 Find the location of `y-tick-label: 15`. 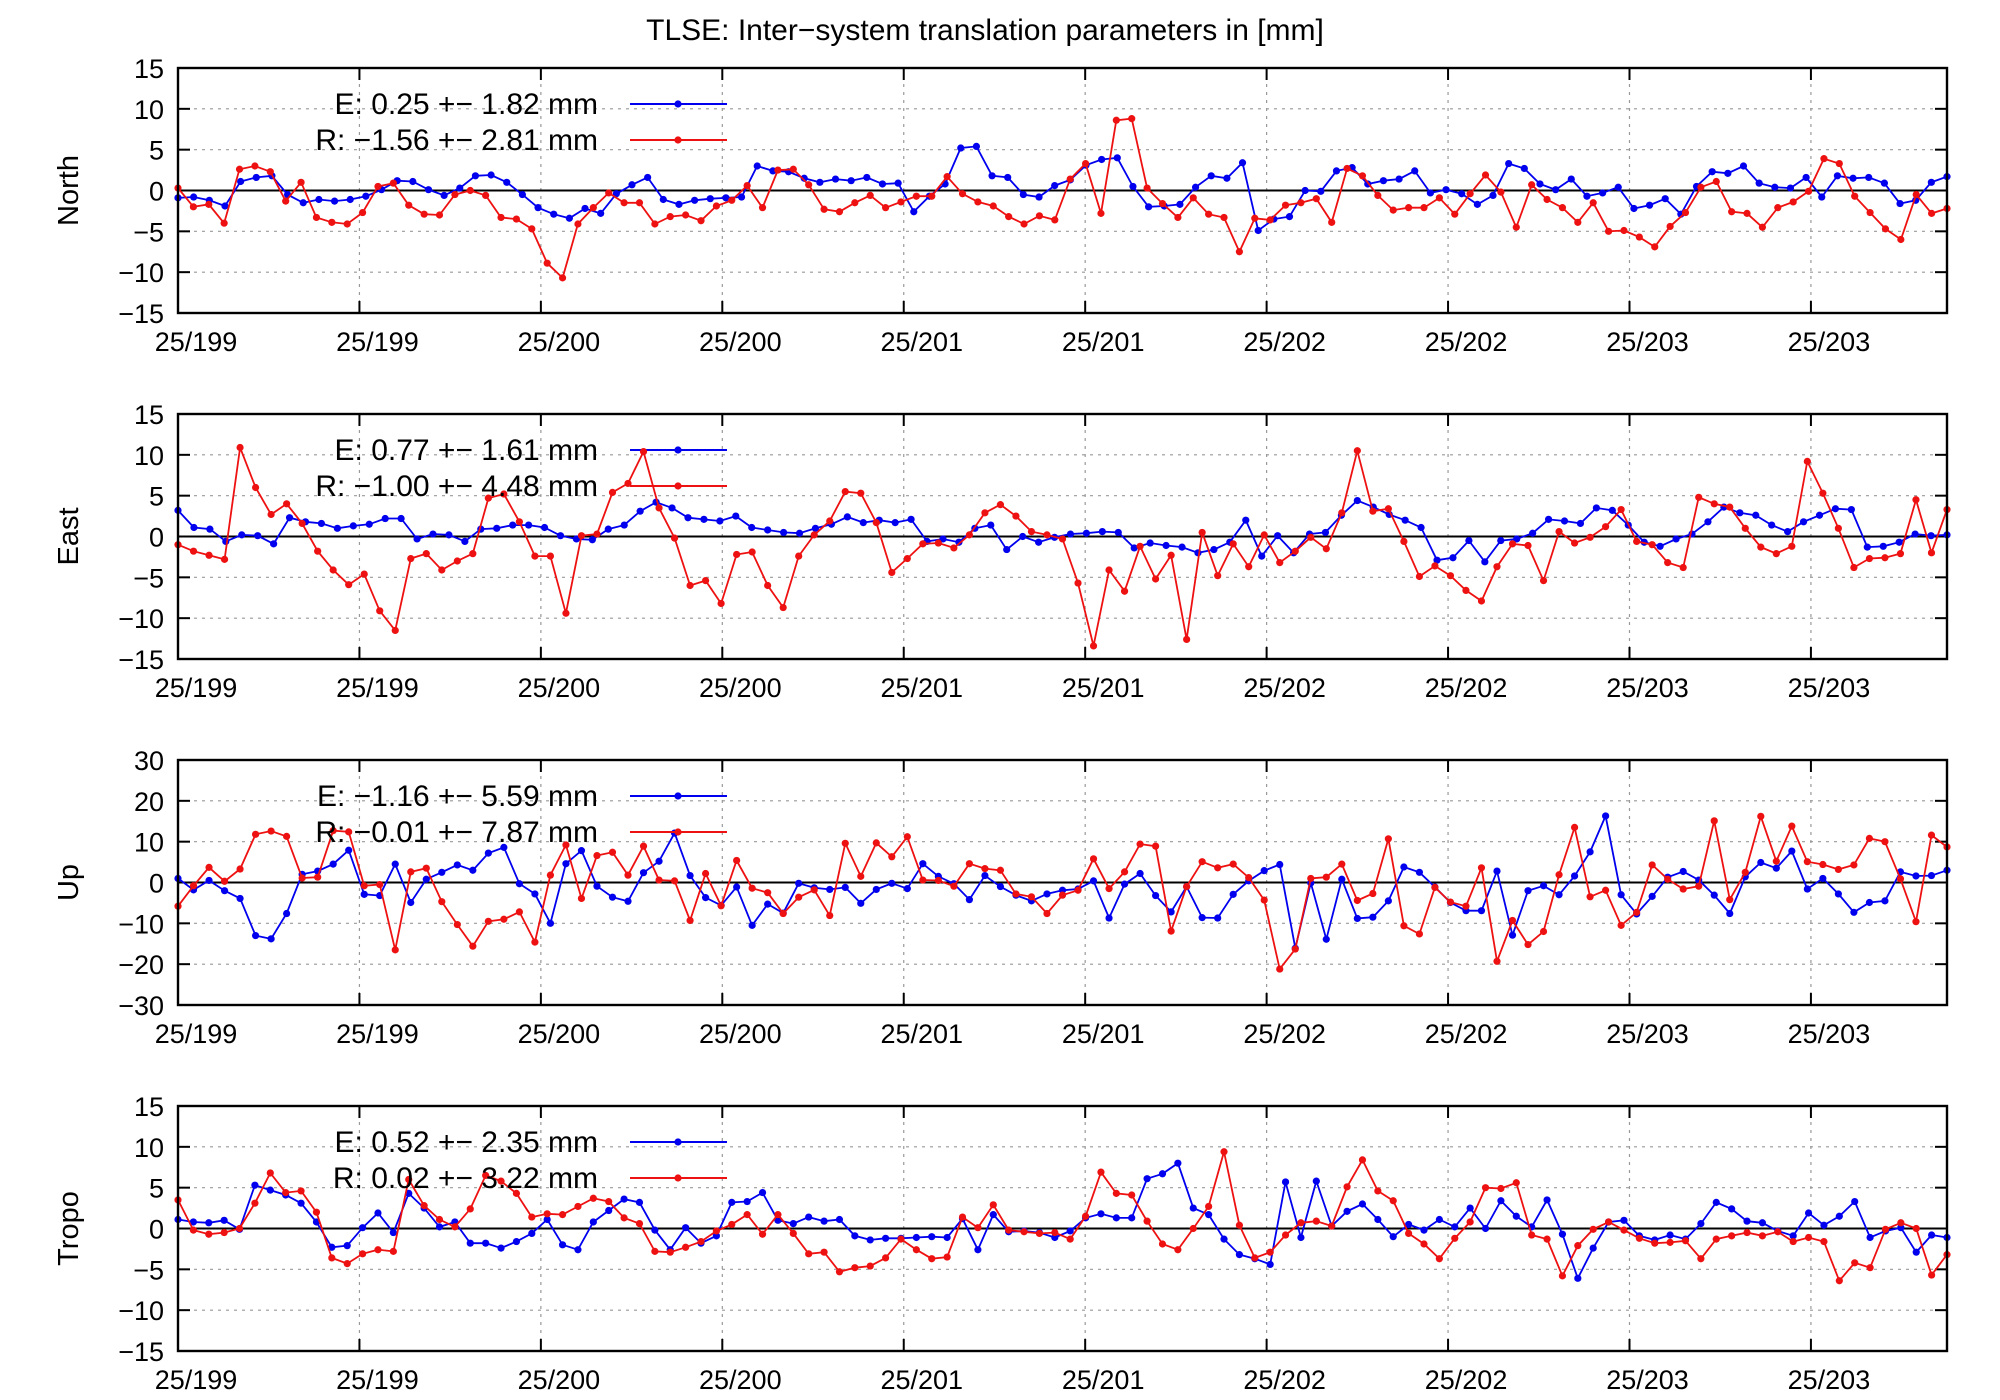

y-tick-label: 15 is located at coordinates (149, 69).